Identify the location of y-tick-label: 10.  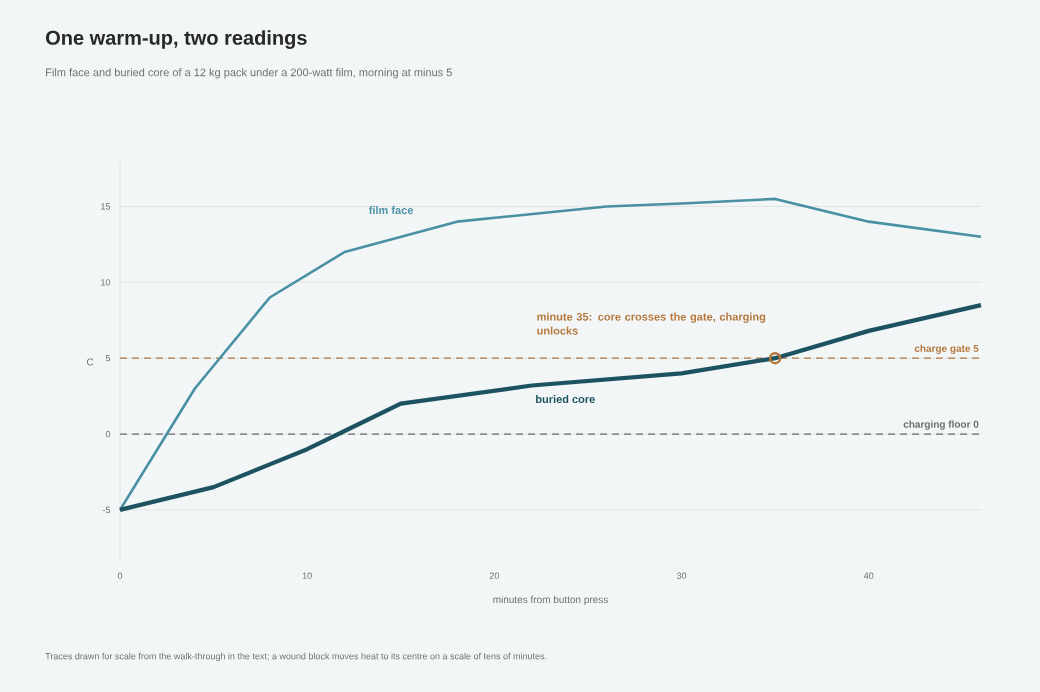
(106, 282).